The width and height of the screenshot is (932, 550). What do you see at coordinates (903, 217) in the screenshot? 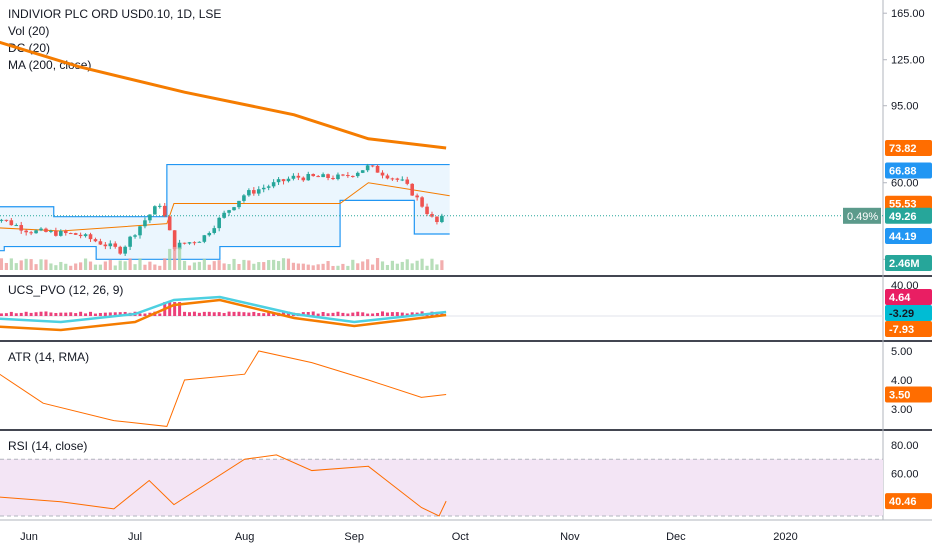
I see `last-price-label: 49.26` at bounding box center [903, 217].